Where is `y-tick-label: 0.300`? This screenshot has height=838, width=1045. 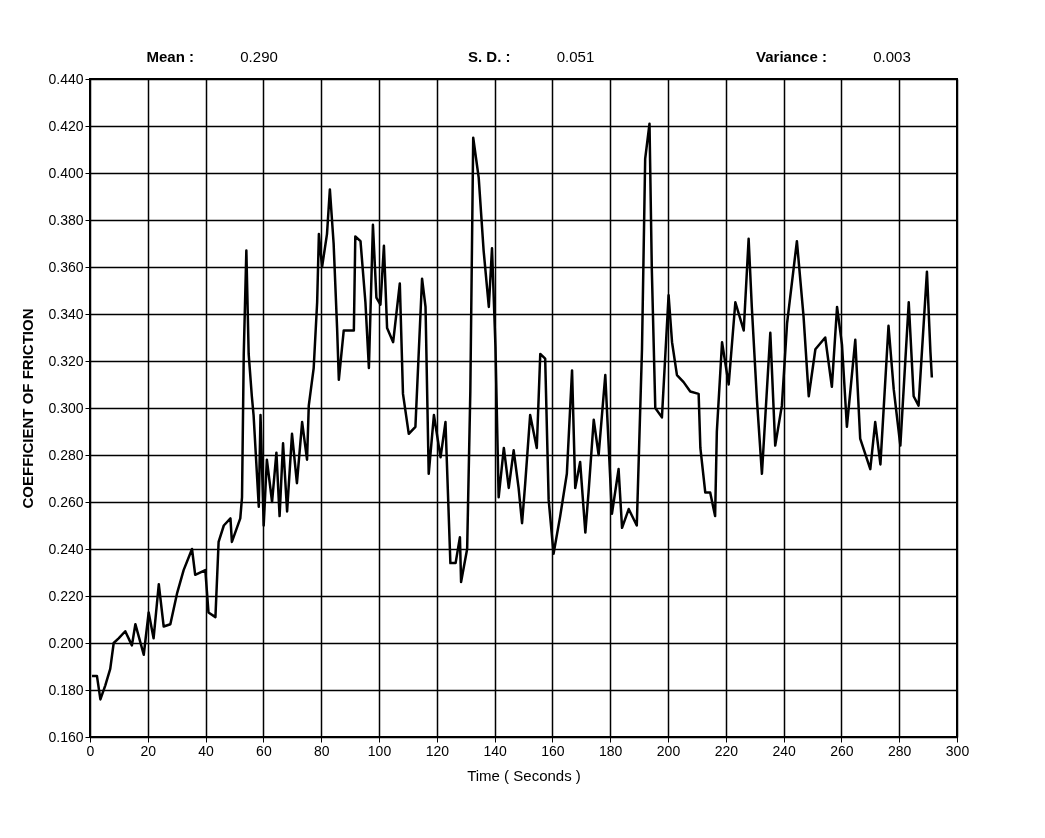 y-tick-label: 0.300 is located at coordinates (66, 407).